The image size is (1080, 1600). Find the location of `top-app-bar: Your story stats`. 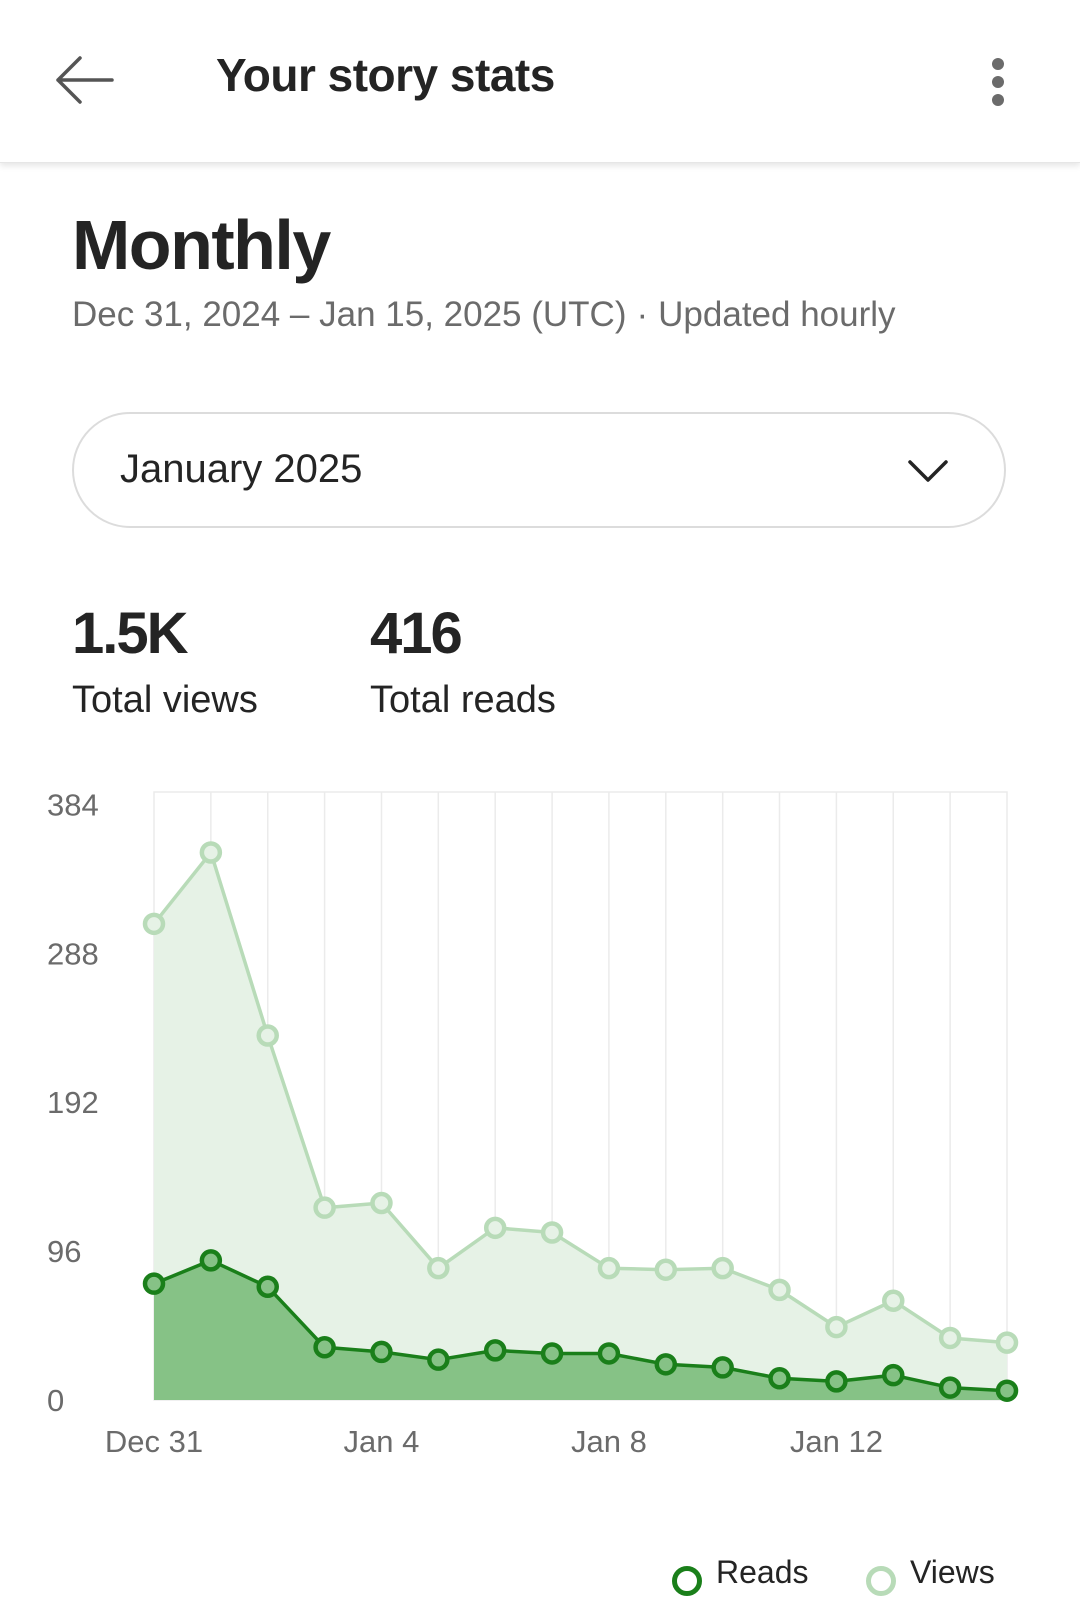

top-app-bar: Your story stats is located at coordinates (540, 81).